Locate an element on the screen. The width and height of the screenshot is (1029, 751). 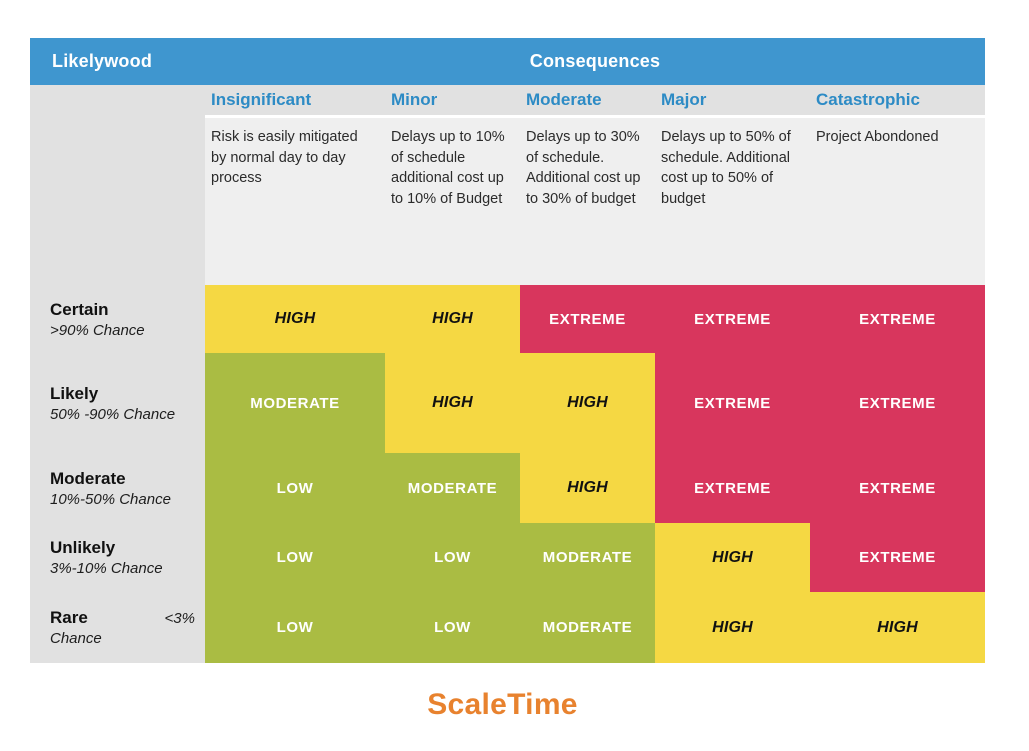
row-range: 50% -90% Chance is located at coordinates (113, 414).